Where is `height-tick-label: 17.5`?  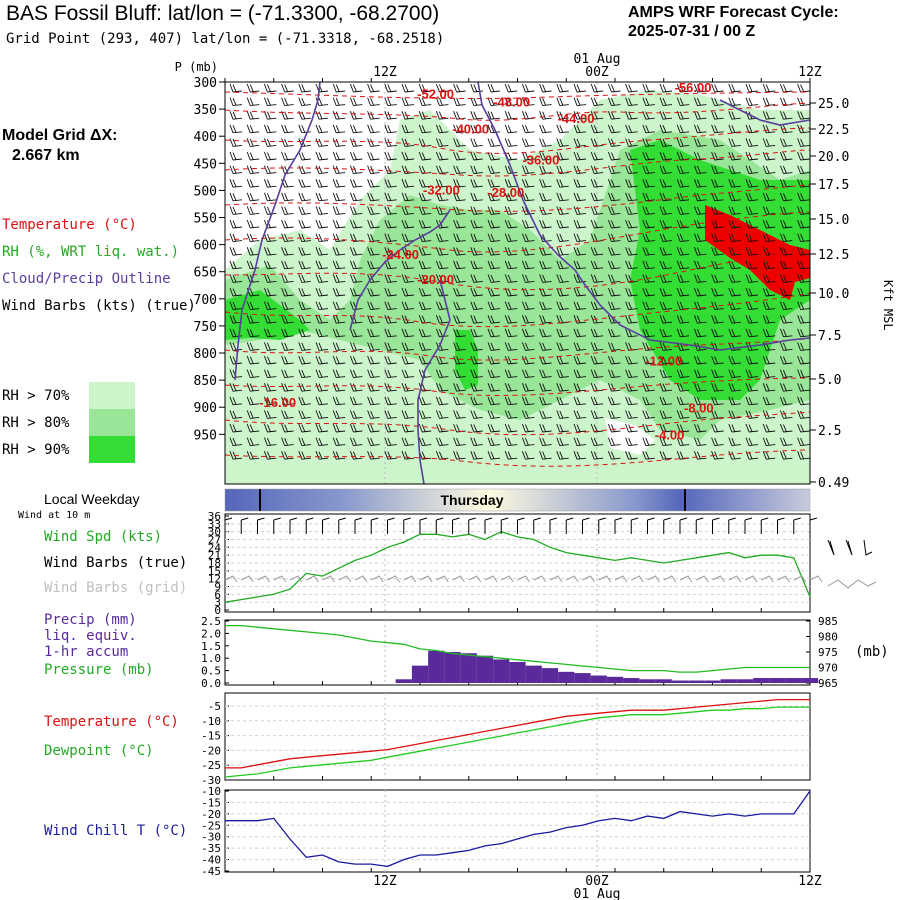 height-tick-label: 17.5 is located at coordinates (833, 185).